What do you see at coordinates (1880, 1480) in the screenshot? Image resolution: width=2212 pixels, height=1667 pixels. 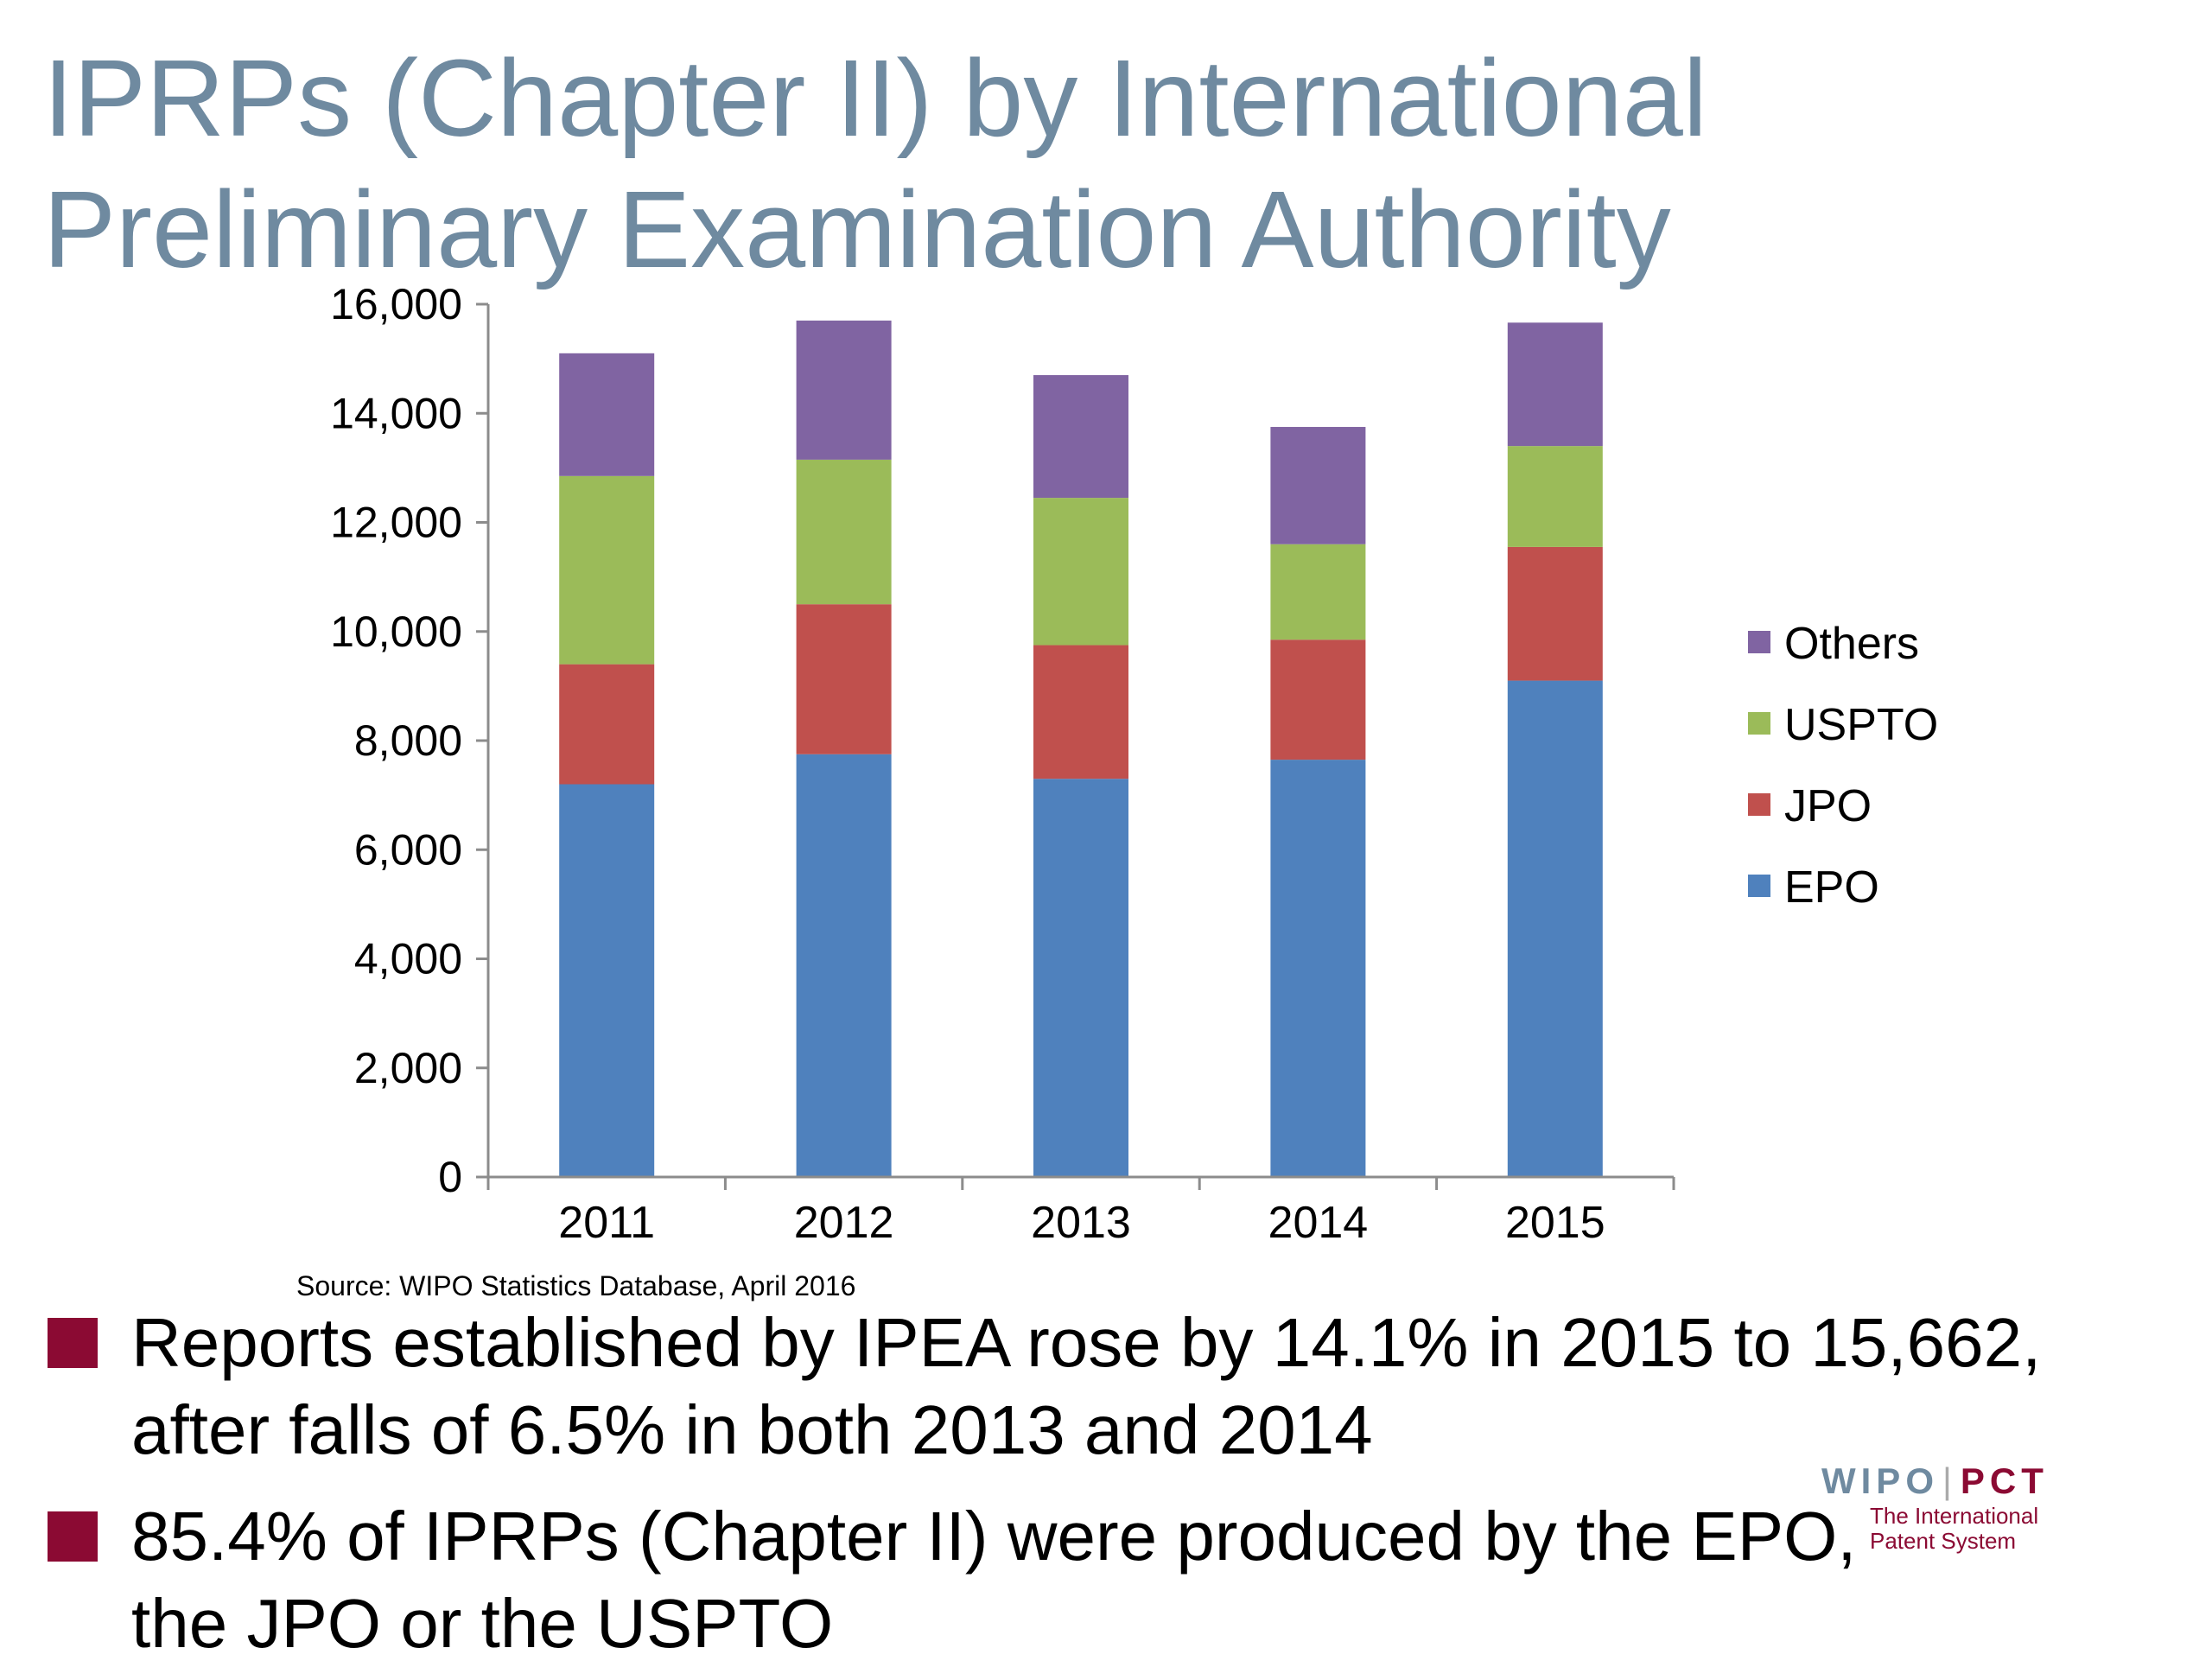 I see `logo-wipo: WIPO` at bounding box center [1880, 1480].